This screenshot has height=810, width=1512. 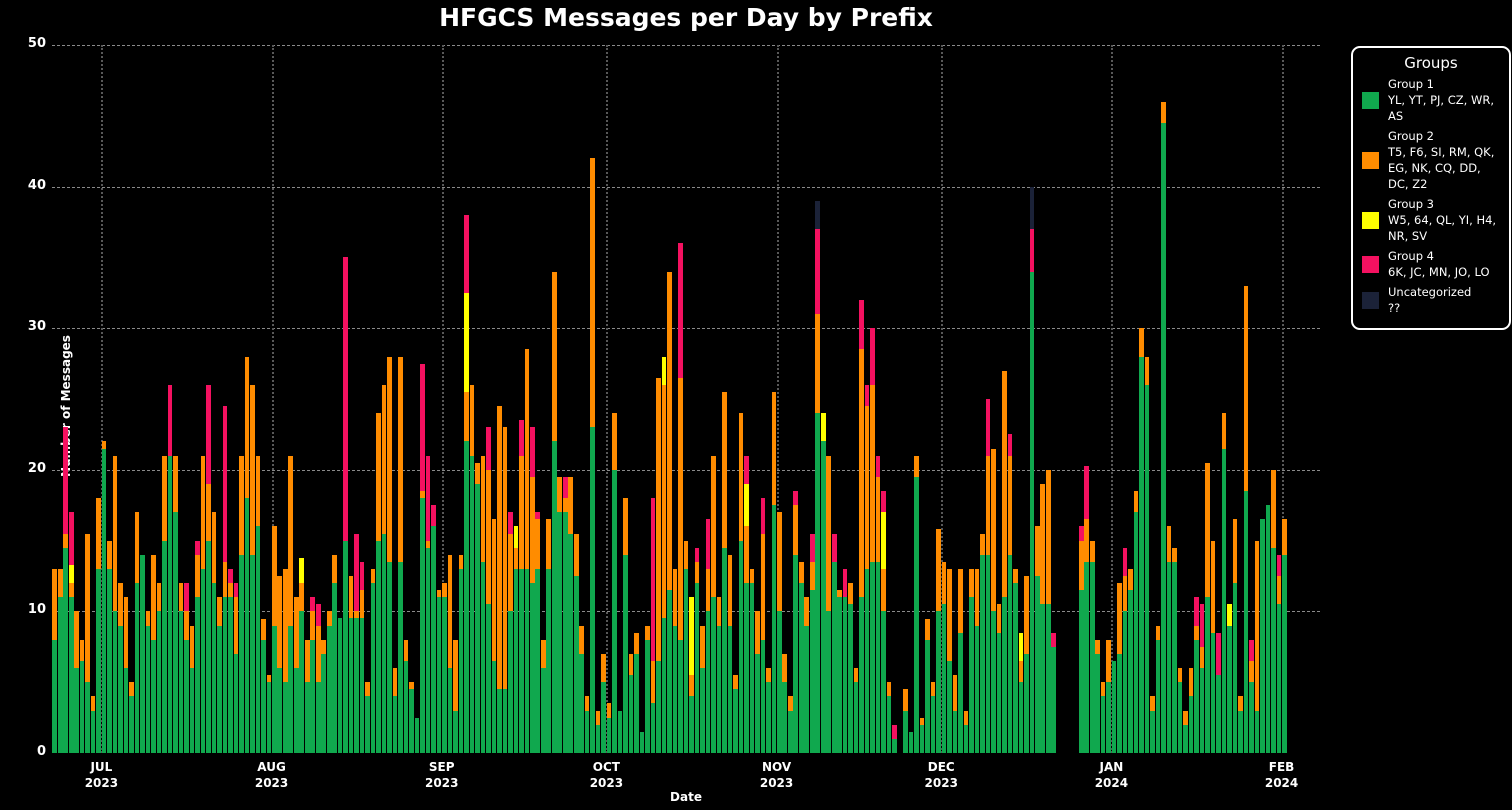 I want to click on gridline-horizontal, so click(x=686, y=470).